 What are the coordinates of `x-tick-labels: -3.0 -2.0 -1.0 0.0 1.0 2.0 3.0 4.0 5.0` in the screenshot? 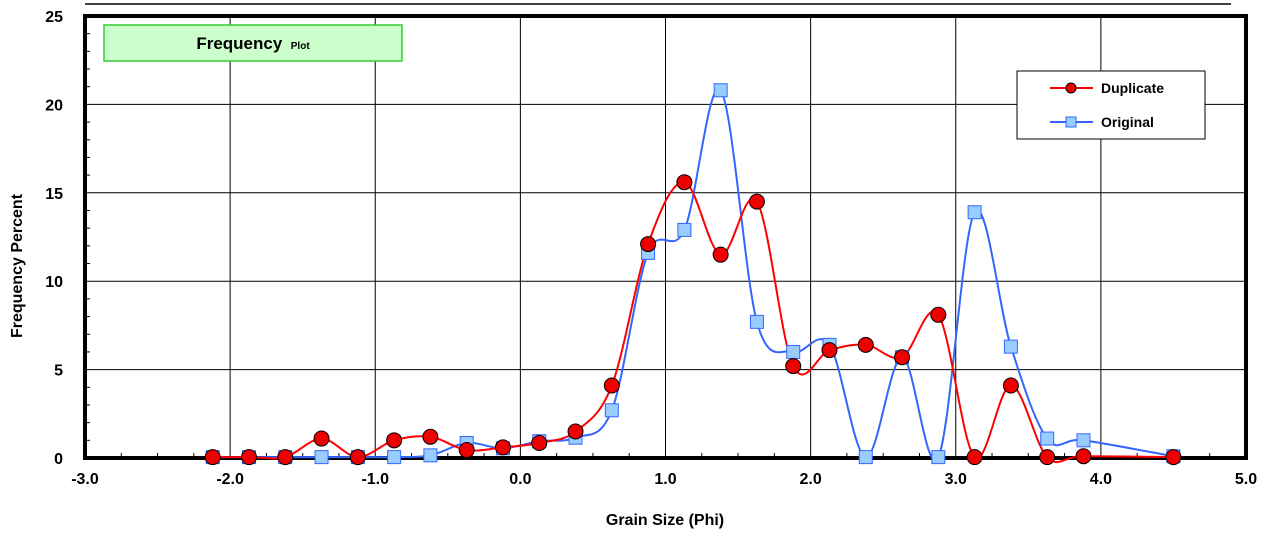 It's located at (664, 479).